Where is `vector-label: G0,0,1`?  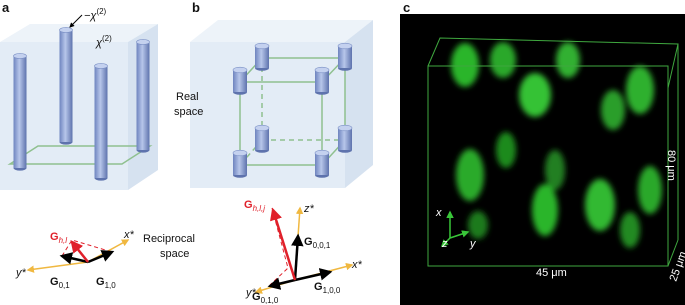 vector-label: G0,0,1 is located at coordinates (317, 243).